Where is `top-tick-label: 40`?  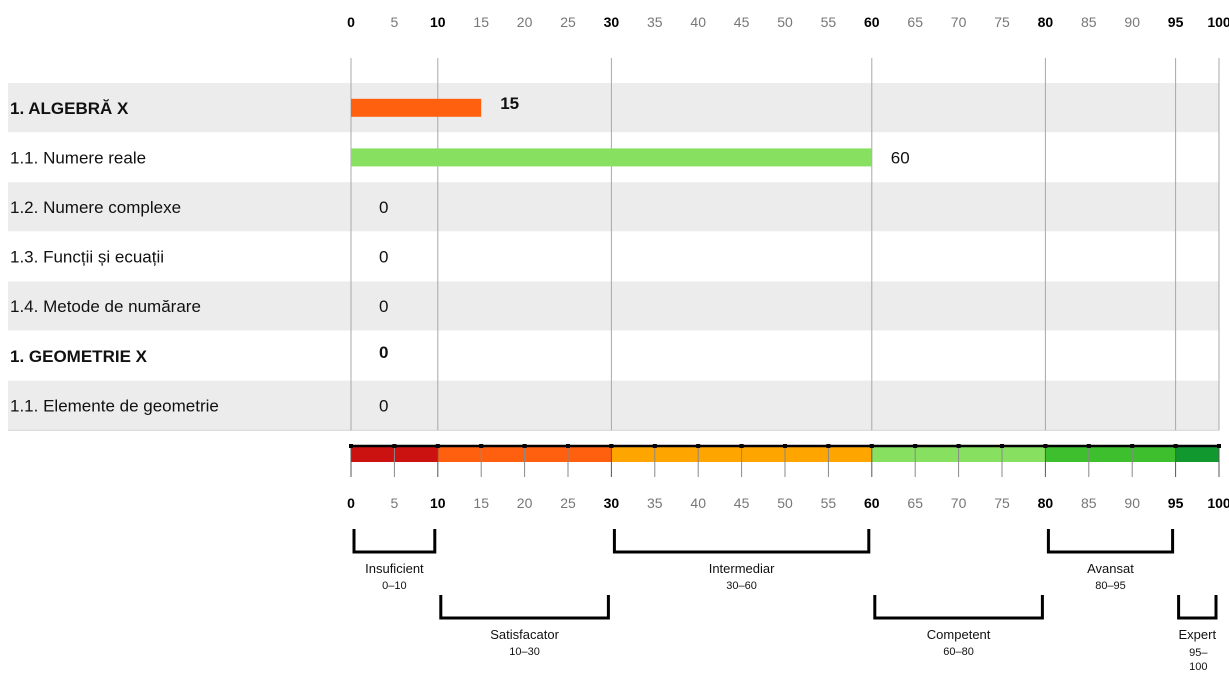
top-tick-label: 40 is located at coordinates (698, 22).